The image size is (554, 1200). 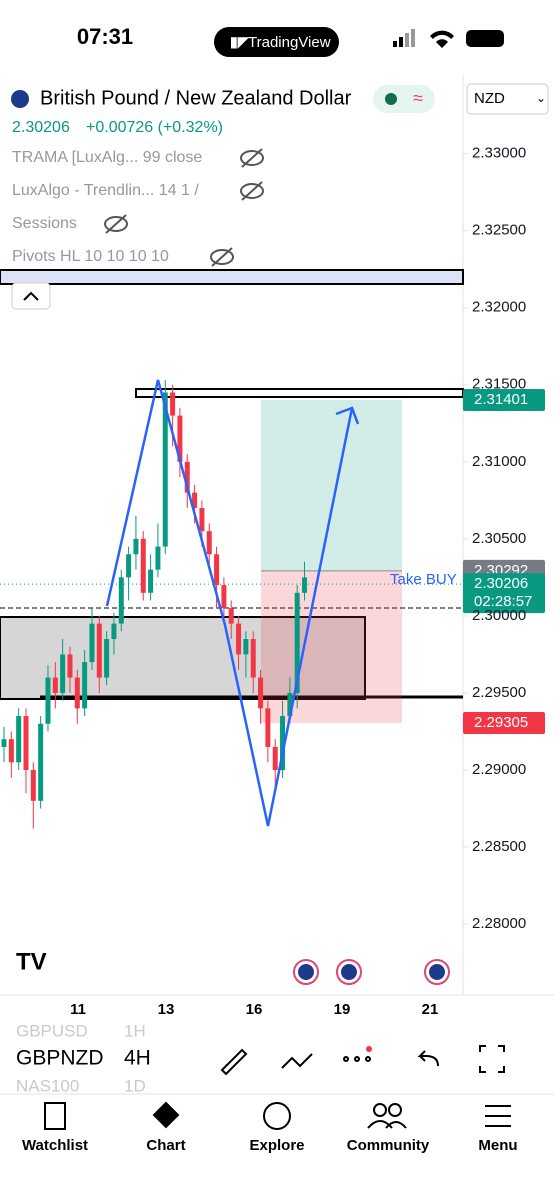 What do you see at coordinates (232, 277) in the screenshot?
I see `pivot-band` at bounding box center [232, 277].